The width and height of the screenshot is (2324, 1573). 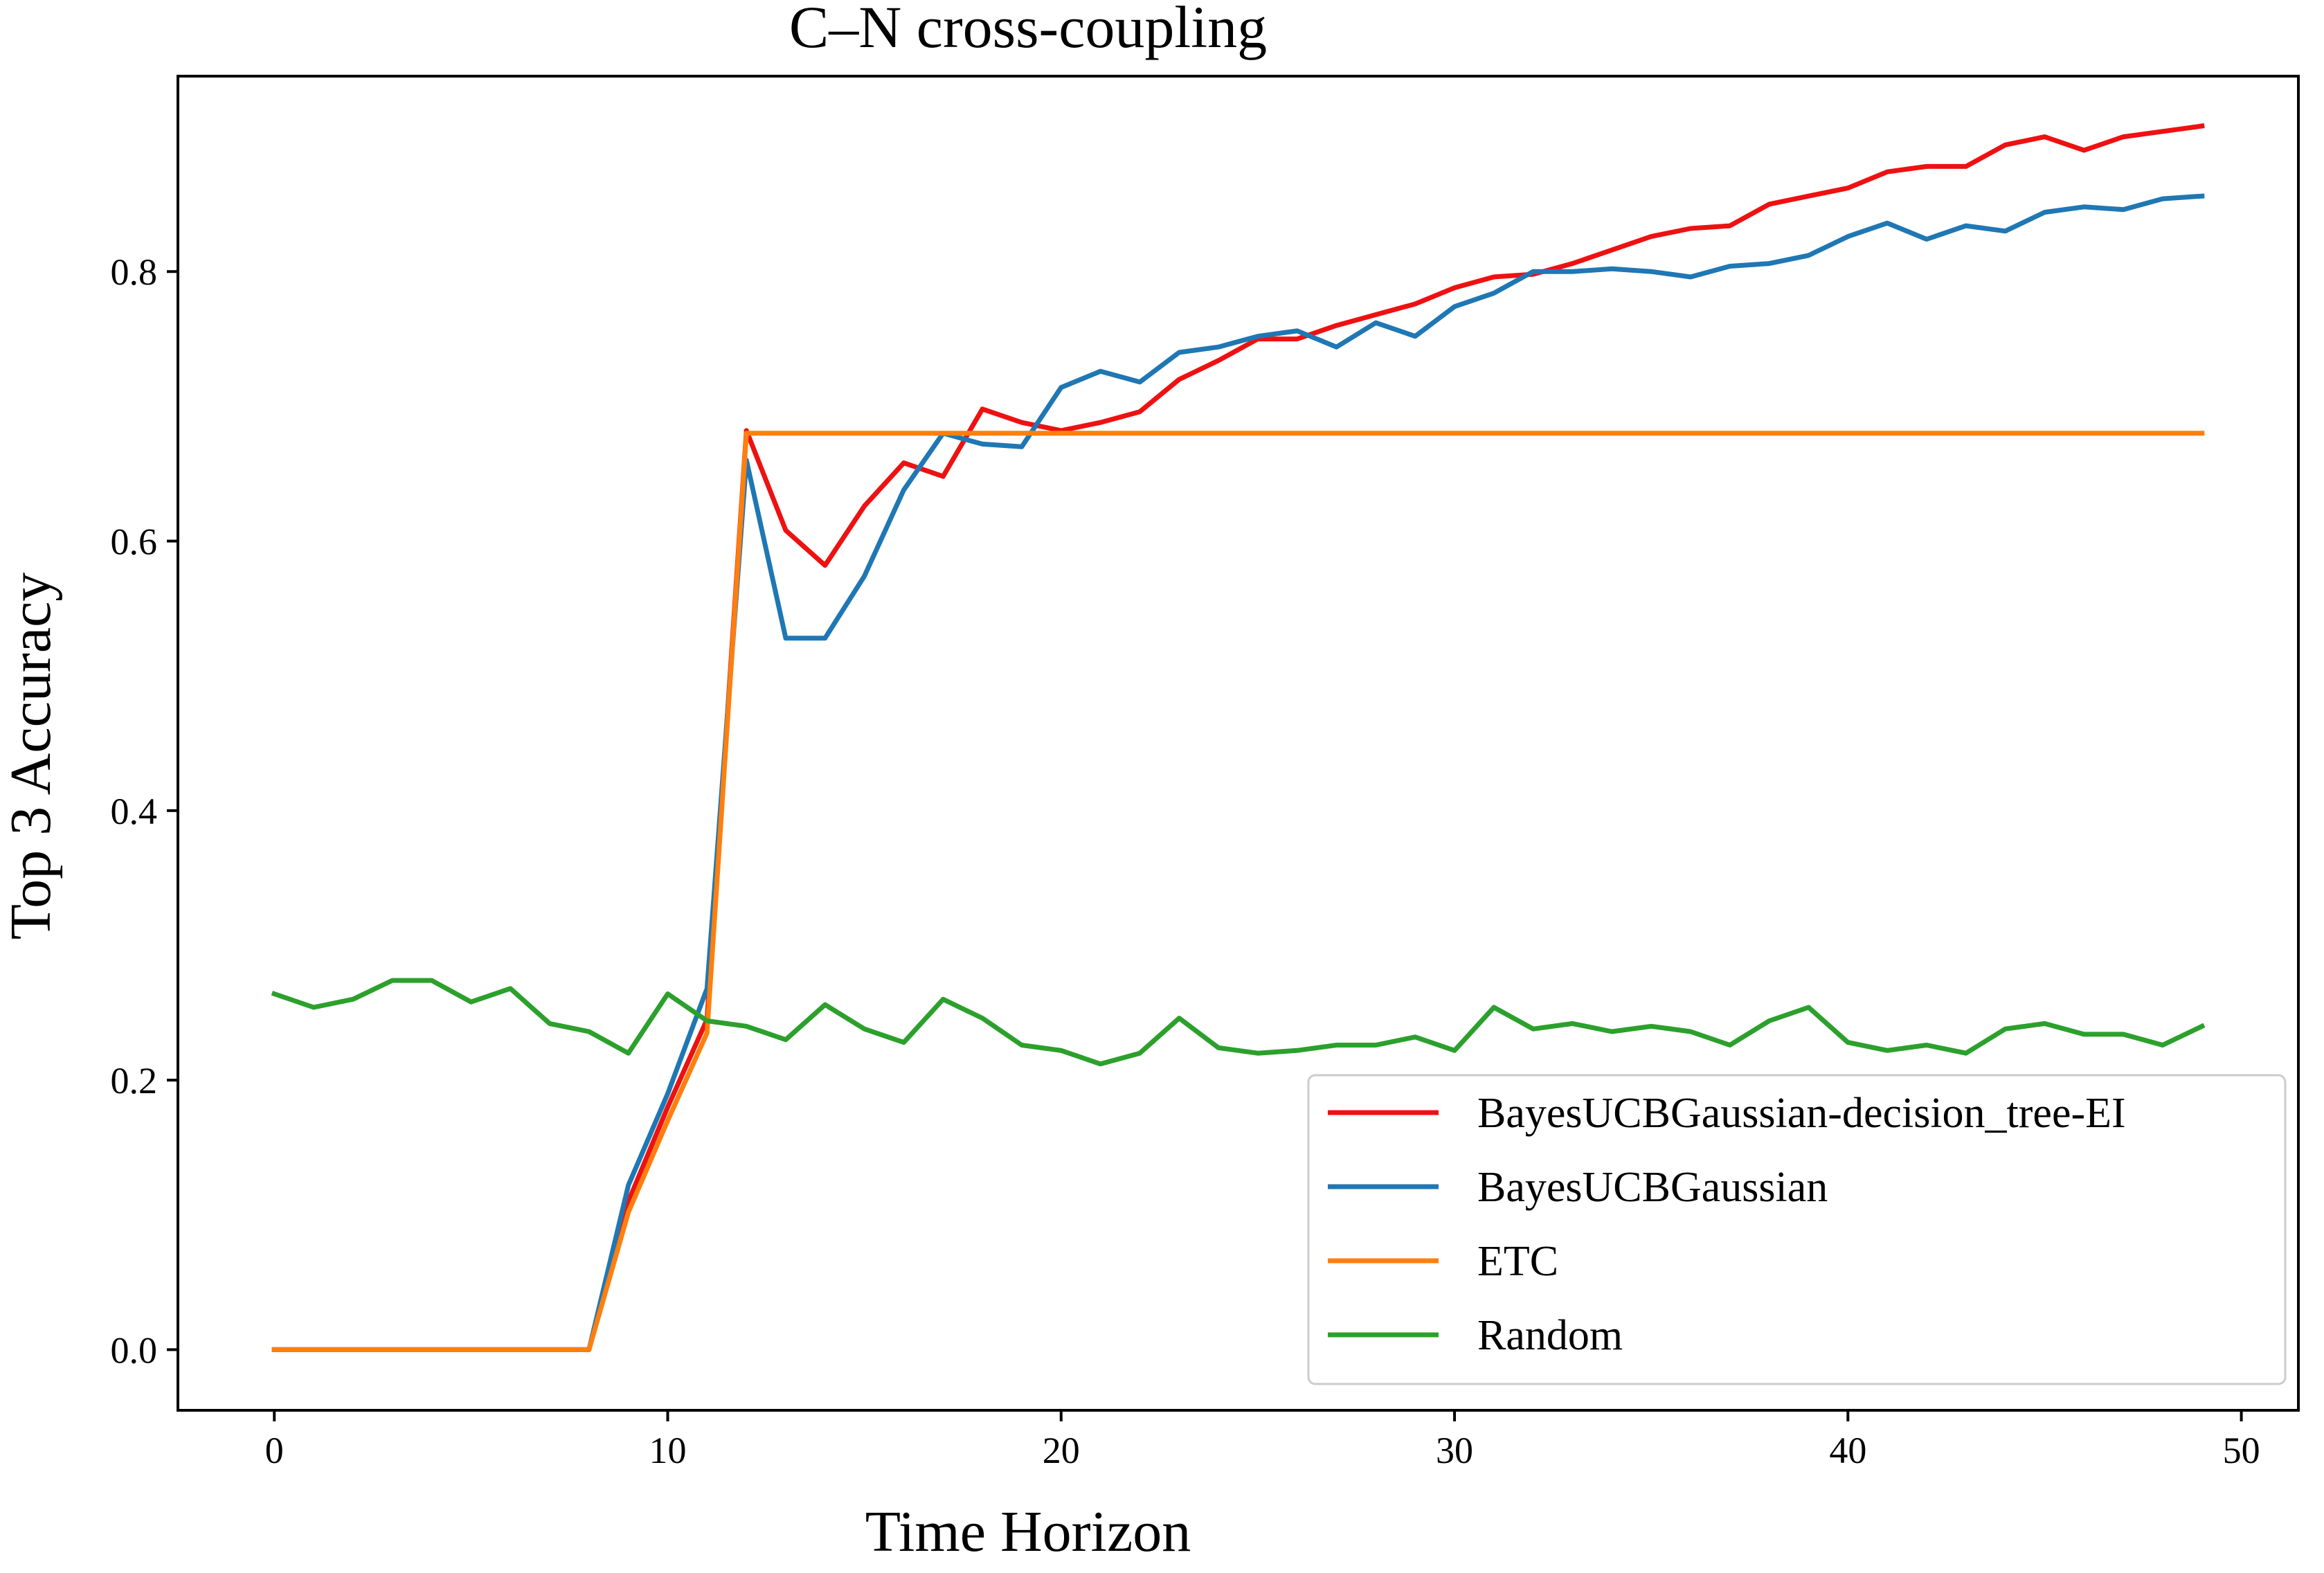 I want to click on x-tick-label: 50, so click(x=2241, y=1450).